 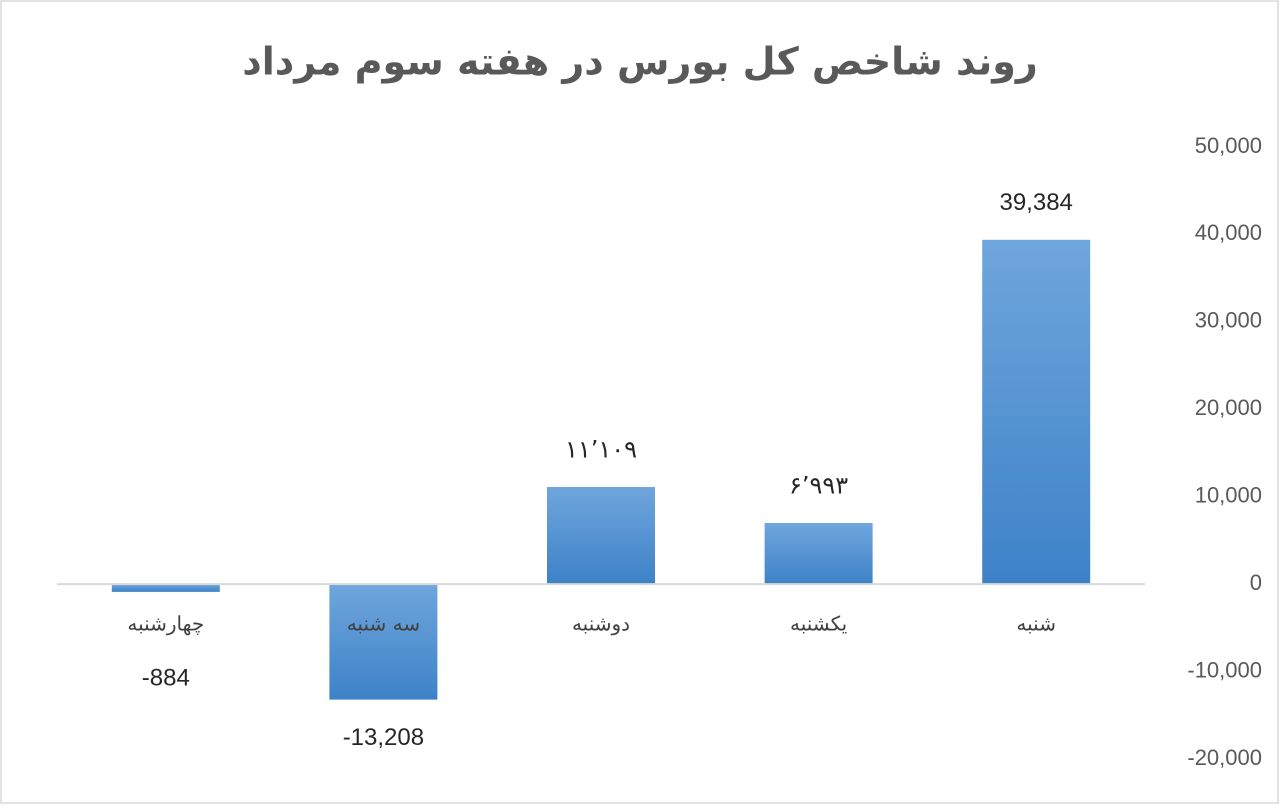 What do you see at coordinates (1224, 757) in the screenshot?
I see `y-tick-label: -20,000` at bounding box center [1224, 757].